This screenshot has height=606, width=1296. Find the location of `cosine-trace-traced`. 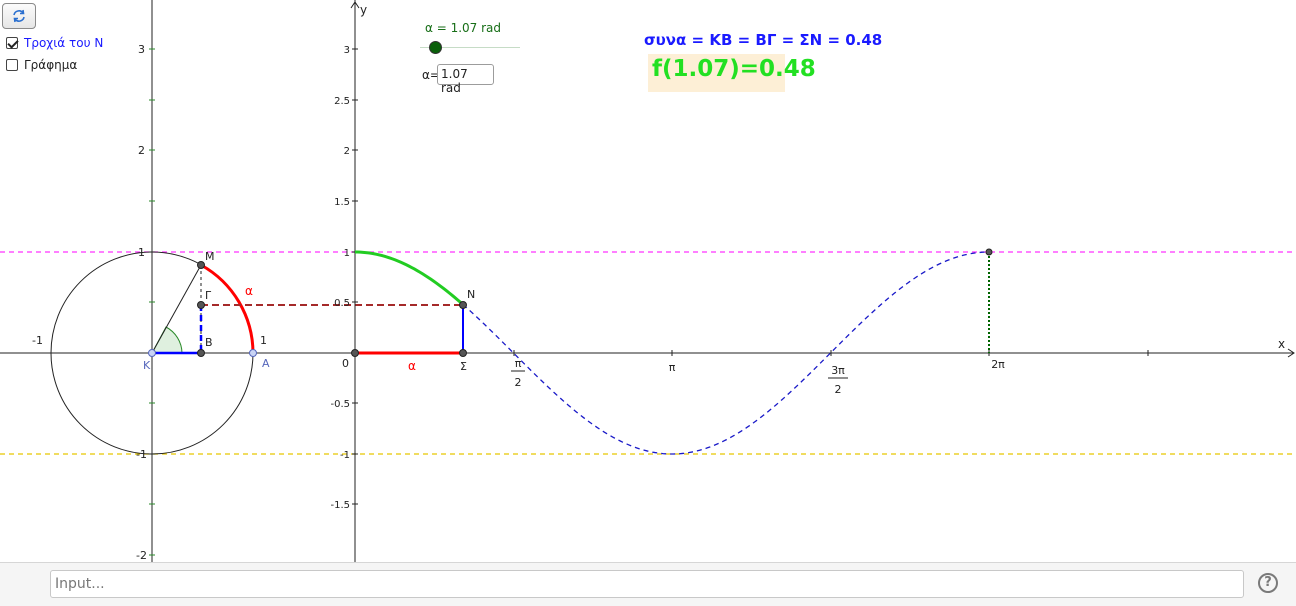

cosine-trace-traced is located at coordinates (409, 278).